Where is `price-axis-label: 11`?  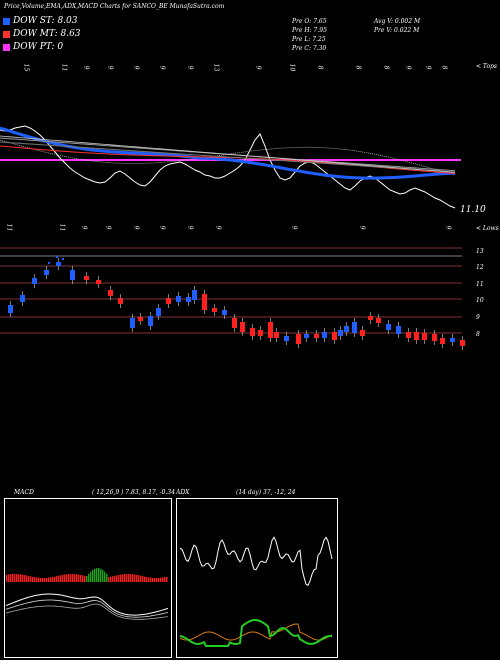
price-axis-label: 11 is located at coordinates (480, 284).